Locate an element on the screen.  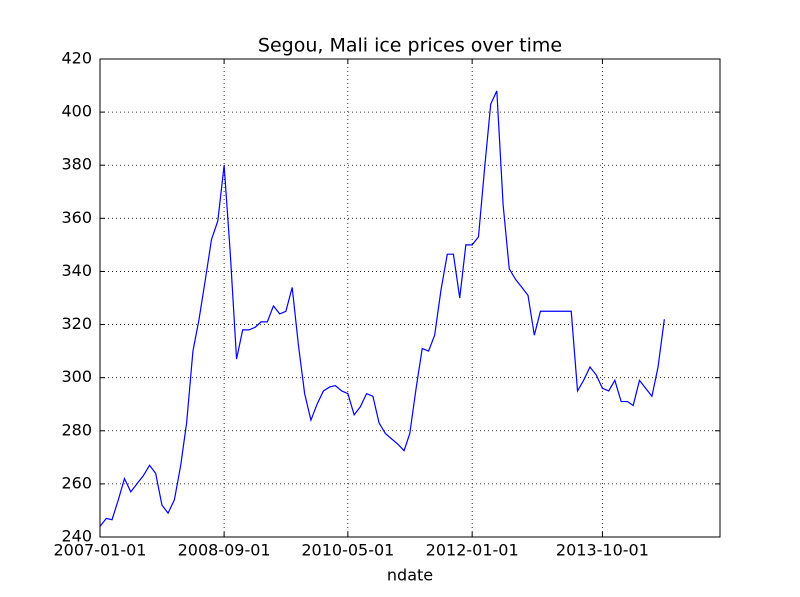
y-tick-label: 300 is located at coordinates (76, 376).